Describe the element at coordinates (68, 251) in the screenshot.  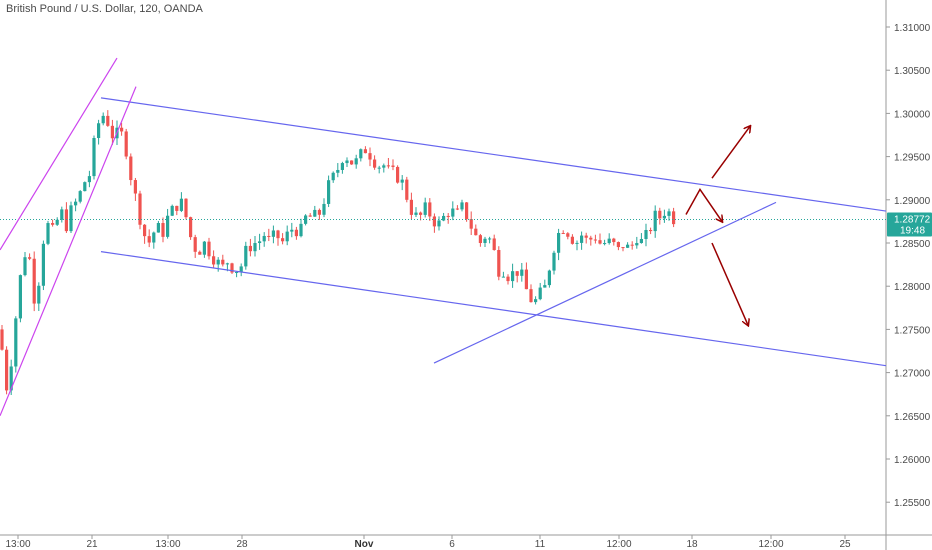
I see `rising-channel-lower-line` at that location.